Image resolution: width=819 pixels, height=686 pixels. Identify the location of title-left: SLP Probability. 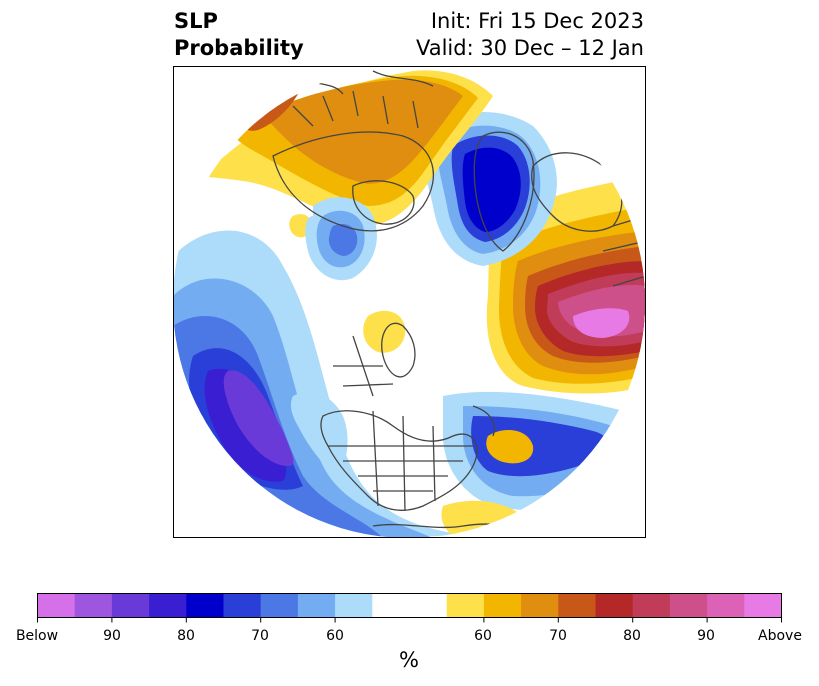
(239, 35).